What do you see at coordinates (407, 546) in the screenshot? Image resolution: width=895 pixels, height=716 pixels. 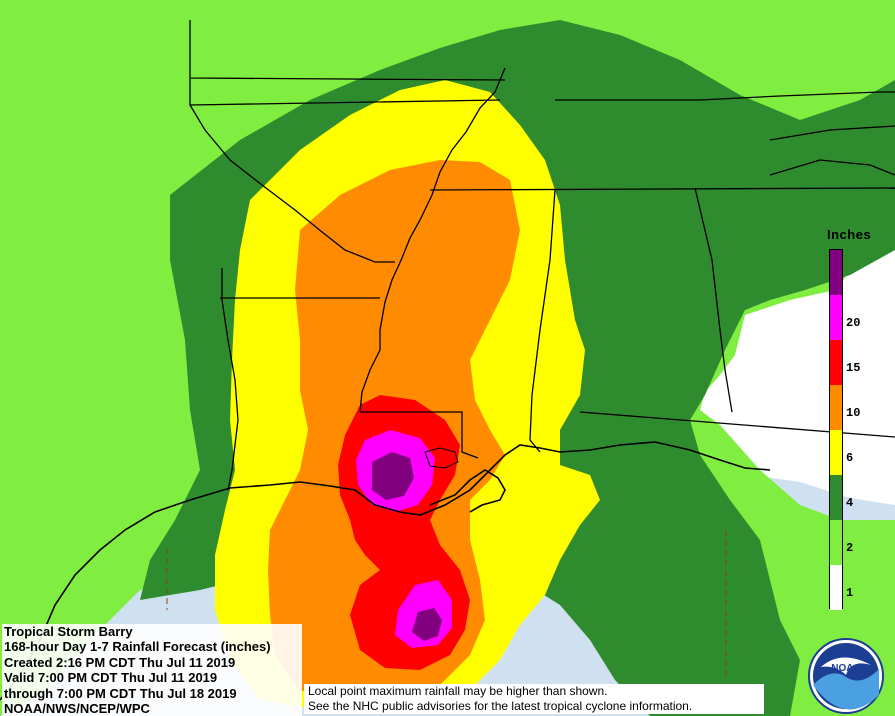 I see `rain-over-20-inch` at bounding box center [407, 546].